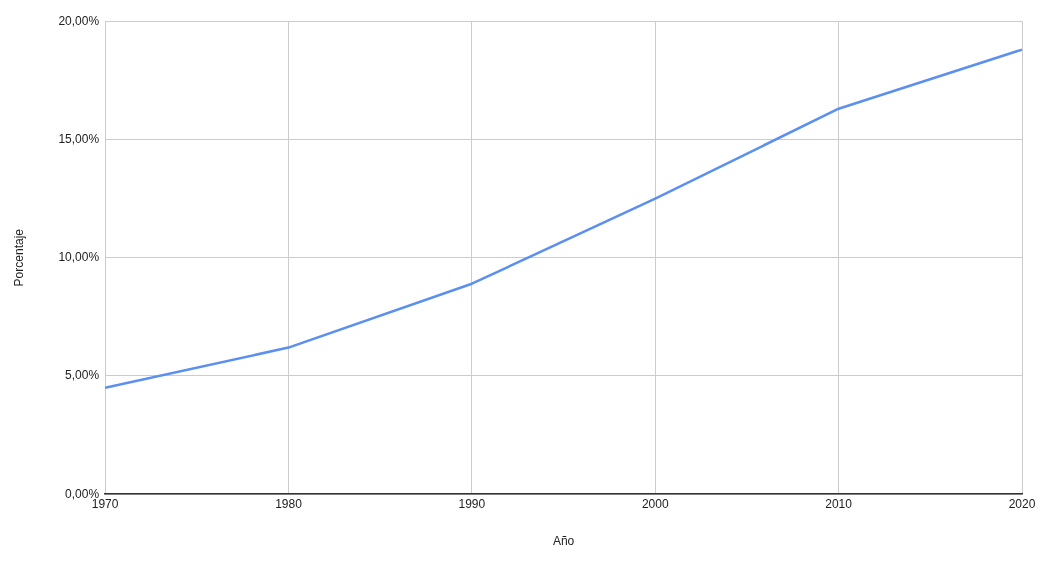 Image resolution: width=1048 pixels, height=561 pixels. I want to click on x-axis-title: Año, so click(563, 541).